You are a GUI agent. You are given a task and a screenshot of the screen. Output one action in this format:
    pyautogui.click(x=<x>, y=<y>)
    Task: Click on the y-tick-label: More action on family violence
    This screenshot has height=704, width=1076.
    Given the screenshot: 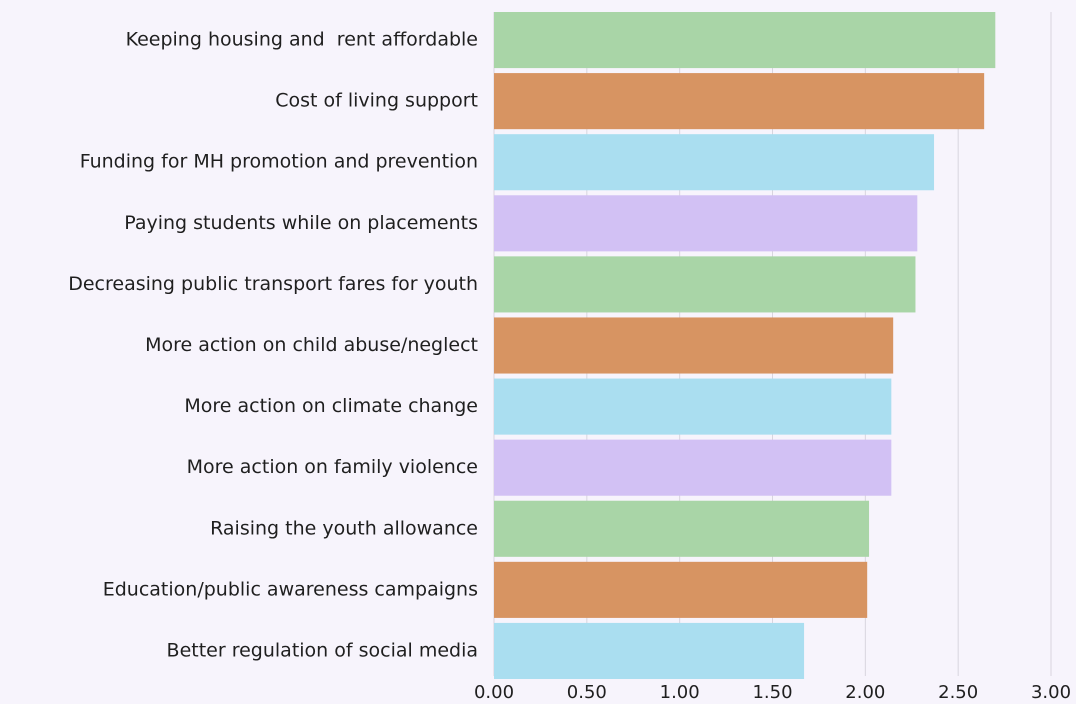 What is the action you would take?
    pyautogui.click(x=332, y=467)
    